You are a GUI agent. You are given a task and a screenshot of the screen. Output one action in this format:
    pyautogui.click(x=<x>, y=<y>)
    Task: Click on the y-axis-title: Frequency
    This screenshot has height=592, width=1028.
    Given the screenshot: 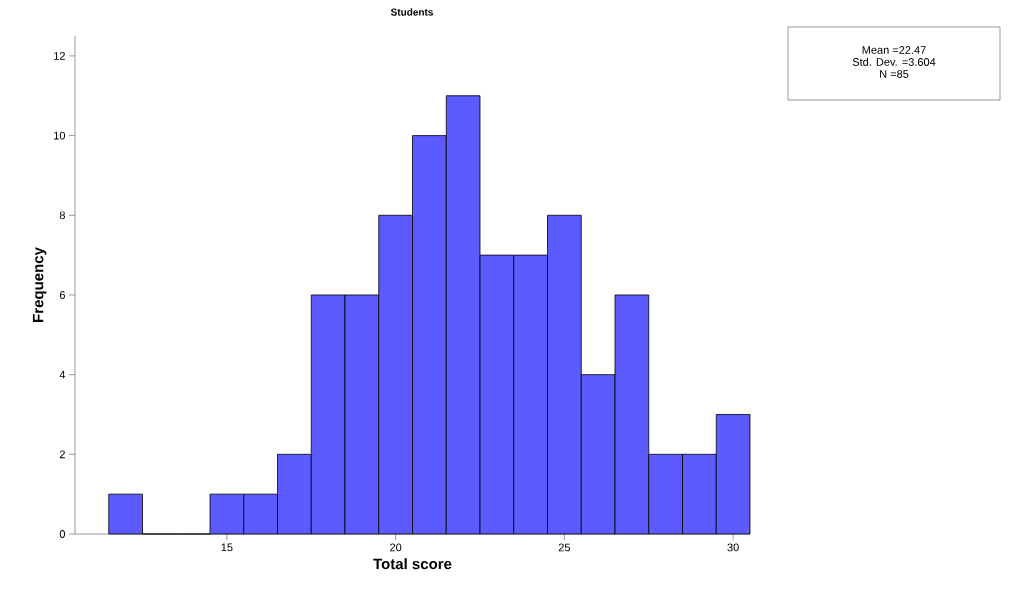 What is the action you would take?
    pyautogui.click(x=39, y=284)
    